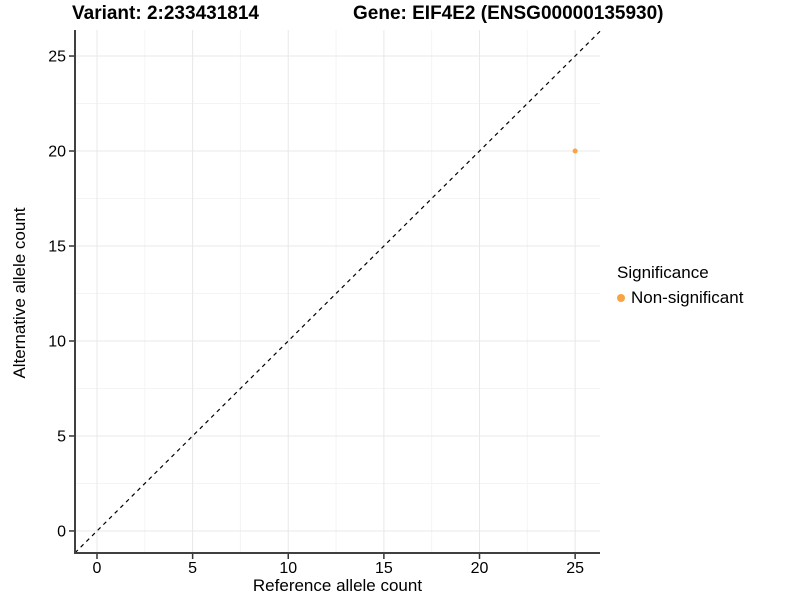 The width and height of the screenshot is (800, 600). I want to click on legend-entry-label: Non-significant, so click(687, 297).